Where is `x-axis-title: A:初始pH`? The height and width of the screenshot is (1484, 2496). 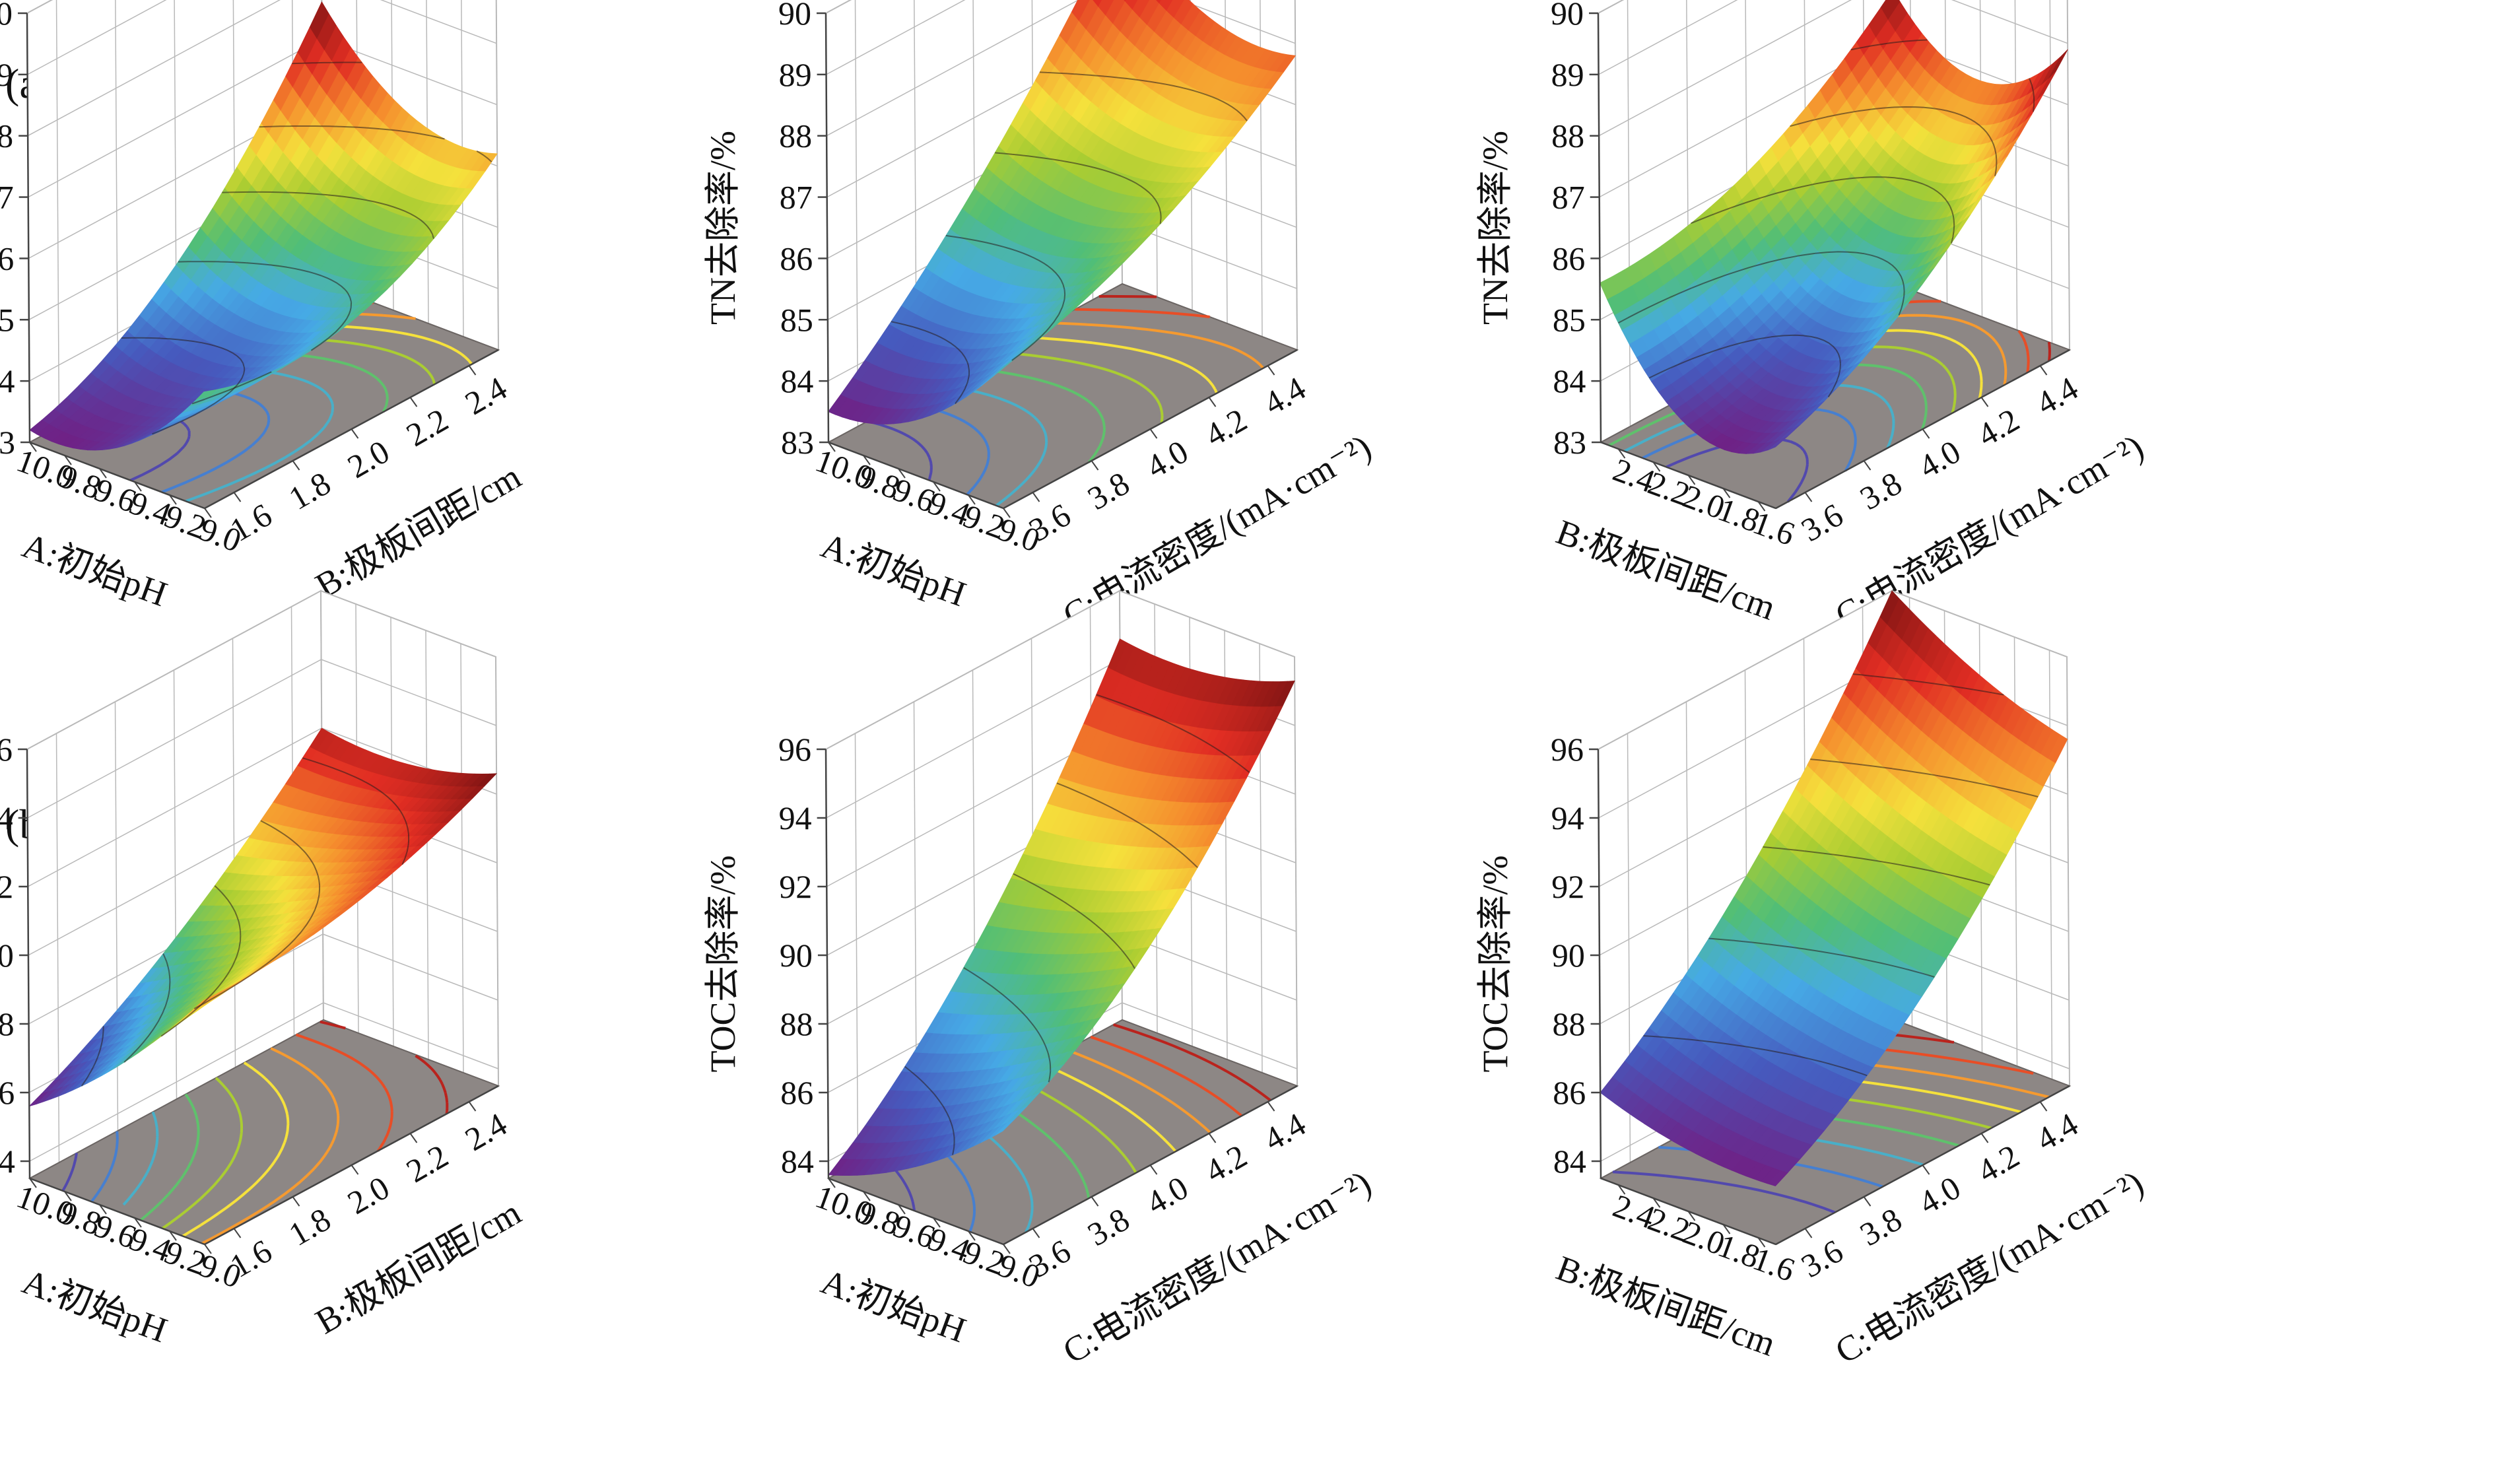
x-axis-title: A:初始pH is located at coordinates (94, 569).